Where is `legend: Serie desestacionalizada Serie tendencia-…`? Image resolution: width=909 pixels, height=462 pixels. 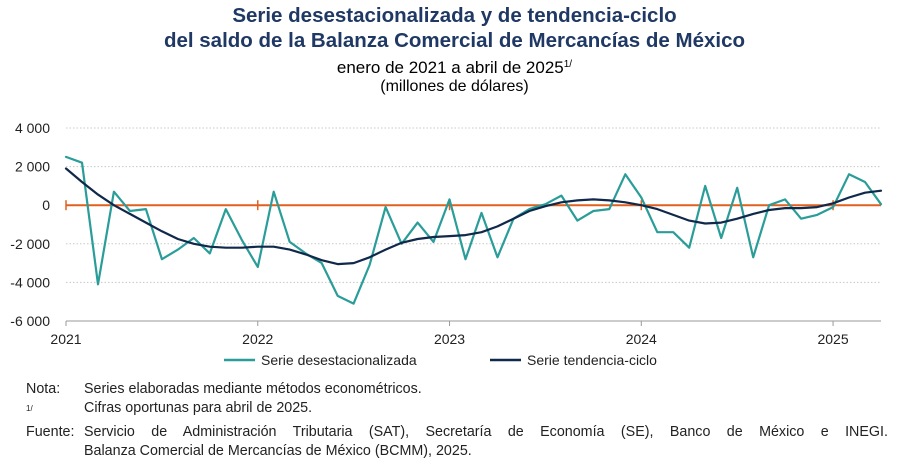 legend: Serie desestacionalizada Serie tendencia-… is located at coordinates (440, 360).